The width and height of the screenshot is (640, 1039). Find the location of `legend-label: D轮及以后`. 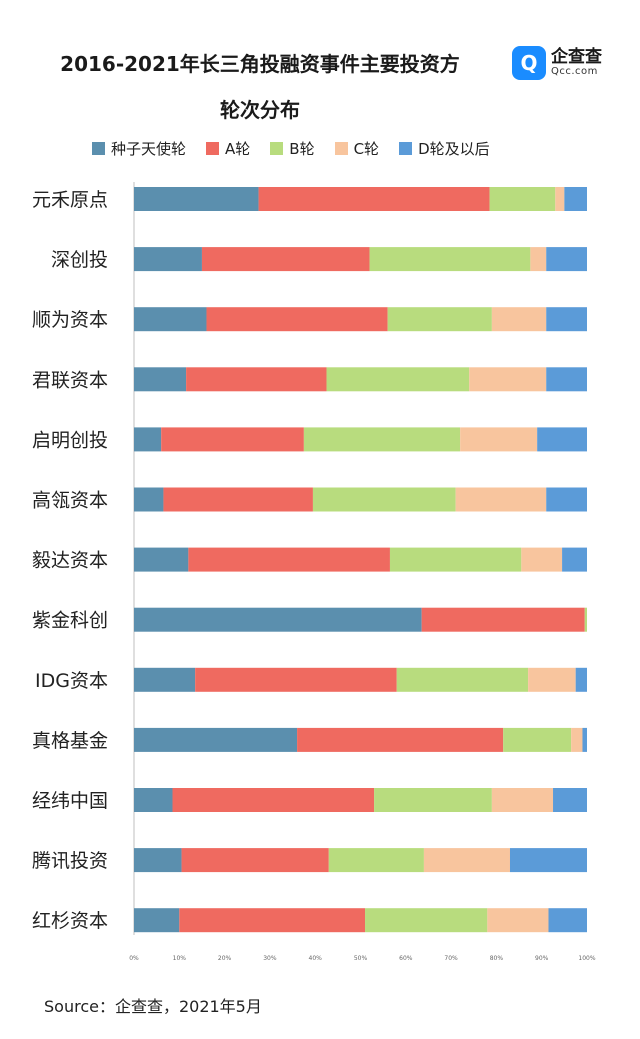

legend-label: D轮及以后 is located at coordinates (454, 149).